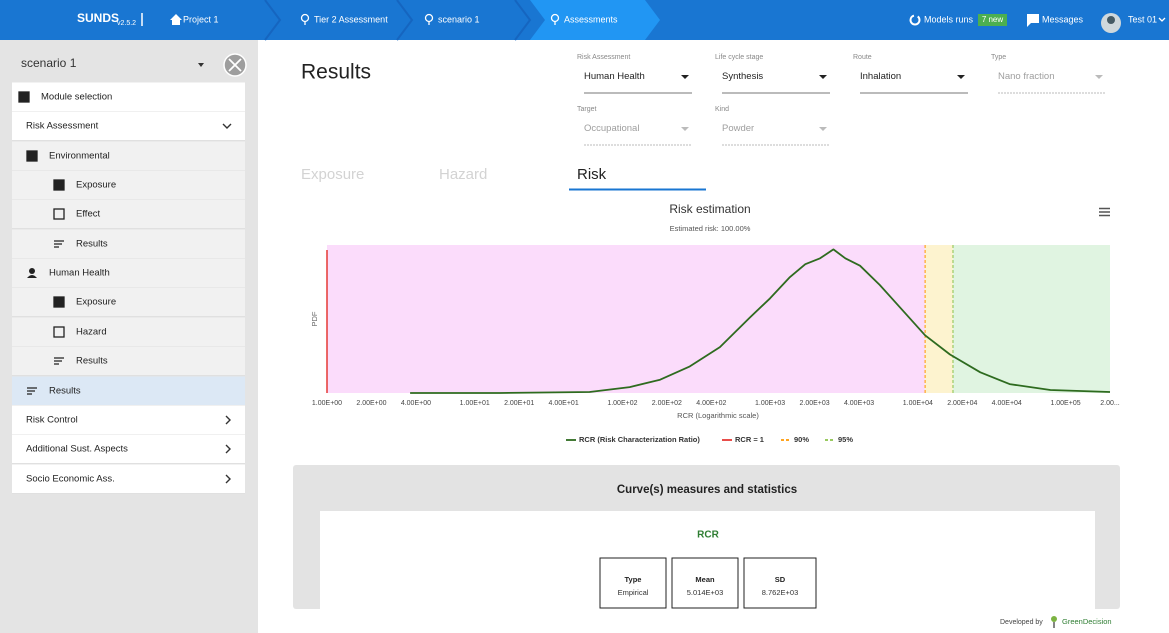 The width and height of the screenshot is (1169, 633). Describe the element at coordinates (707, 490) in the screenshot. I see `stats-title: Curve(s) measures and statistics` at that location.